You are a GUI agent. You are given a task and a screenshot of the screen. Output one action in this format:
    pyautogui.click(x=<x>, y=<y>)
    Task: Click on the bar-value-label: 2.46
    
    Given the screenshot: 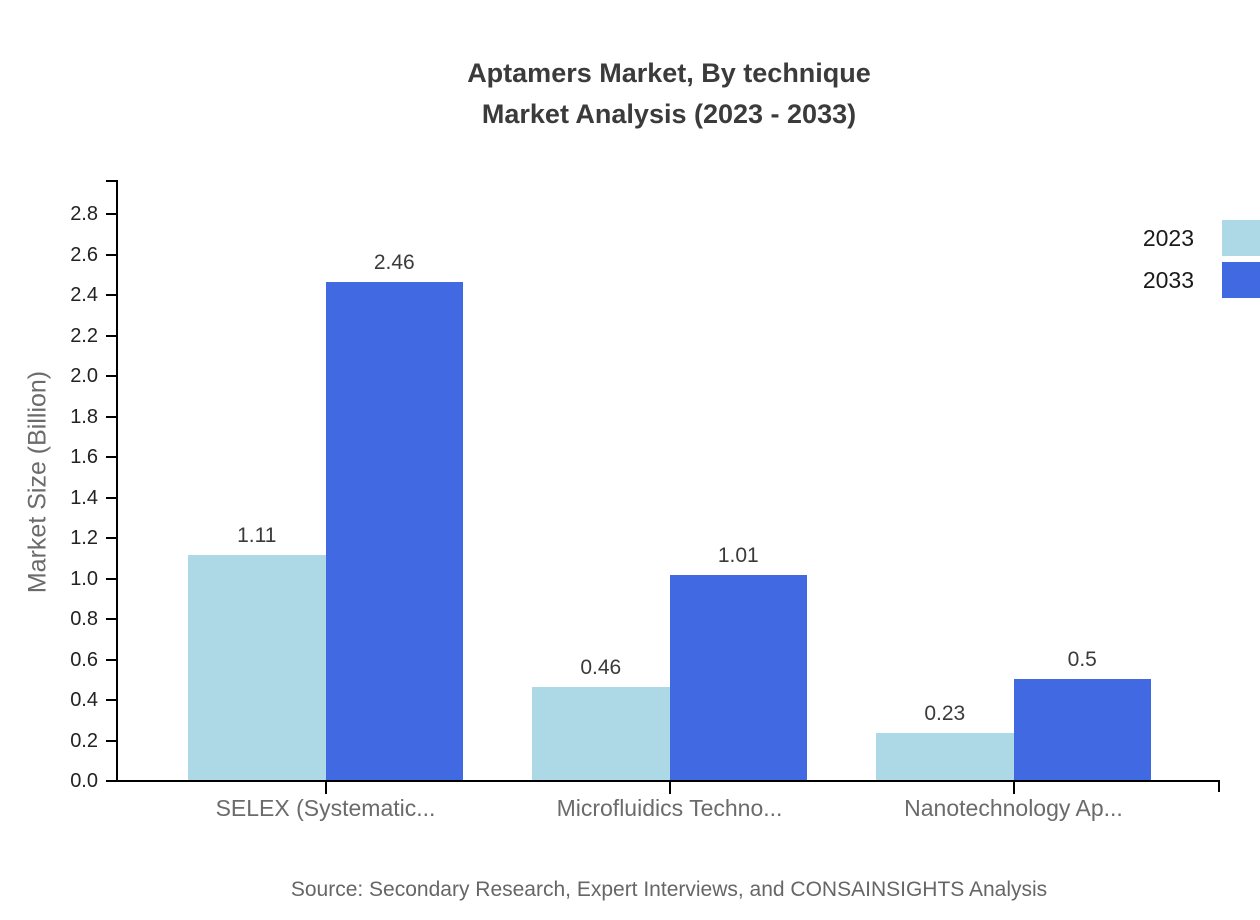 What is the action you would take?
    pyautogui.click(x=394, y=262)
    